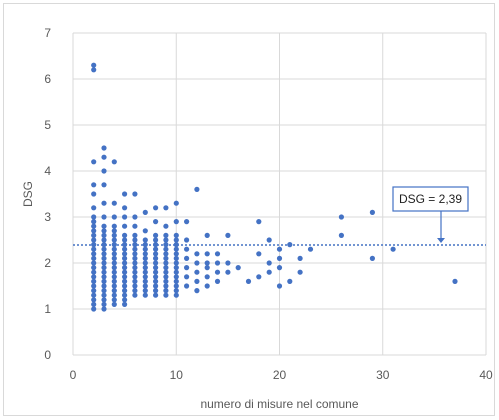 Image resolution: width=499 pixels, height=420 pixels. What do you see at coordinates (47, 33) in the screenshot?
I see `y-tick-label: 7` at bounding box center [47, 33].